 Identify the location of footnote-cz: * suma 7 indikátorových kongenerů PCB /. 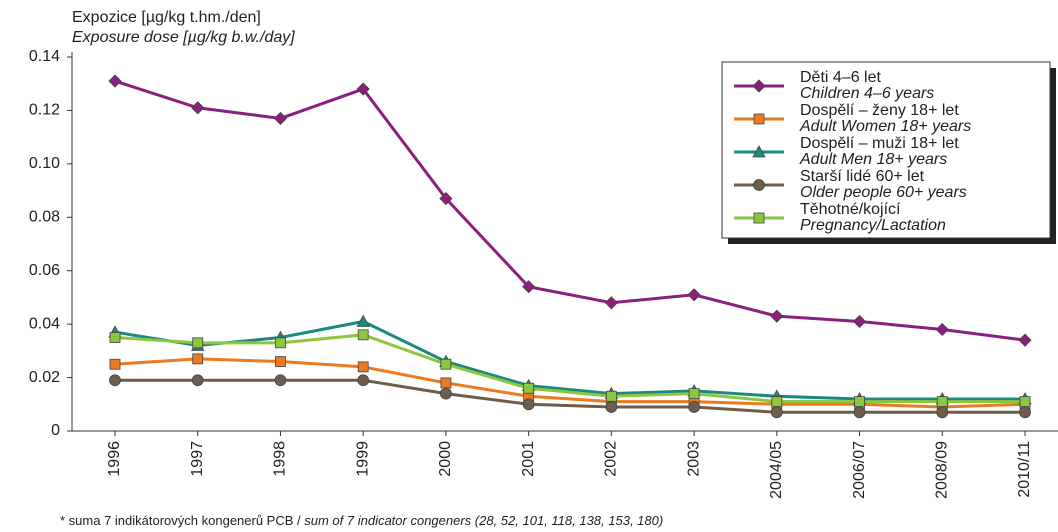
(182, 520).